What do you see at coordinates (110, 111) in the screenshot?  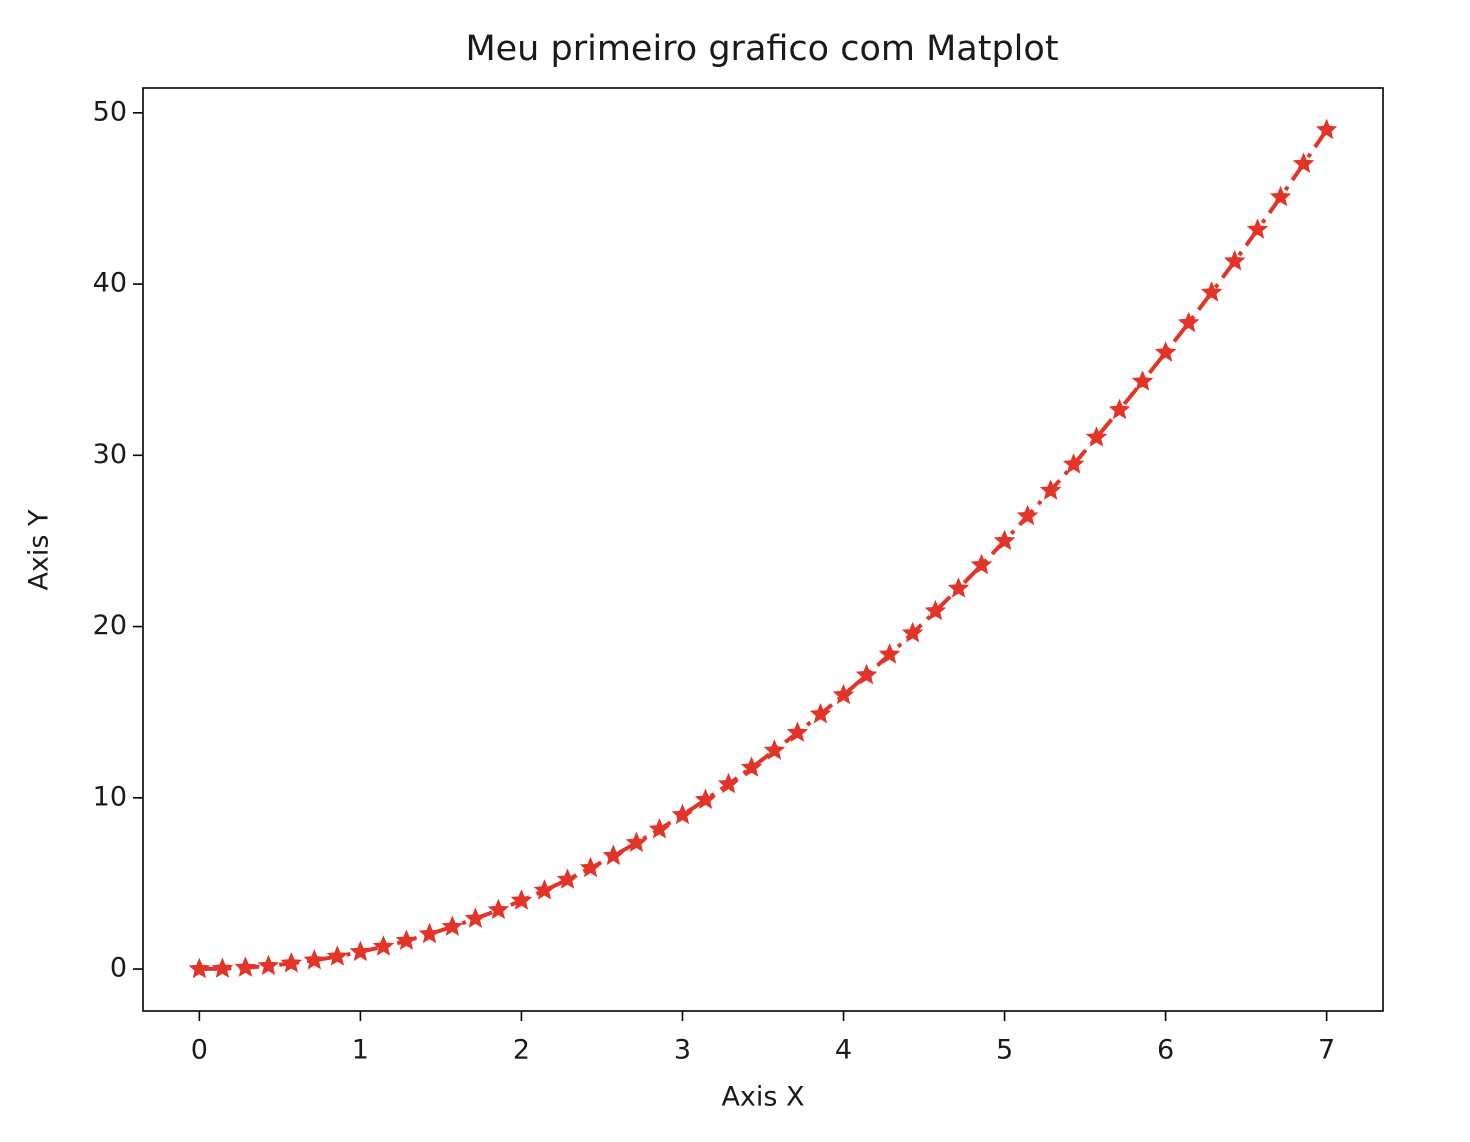 I see `y-tick-label: 50` at bounding box center [110, 111].